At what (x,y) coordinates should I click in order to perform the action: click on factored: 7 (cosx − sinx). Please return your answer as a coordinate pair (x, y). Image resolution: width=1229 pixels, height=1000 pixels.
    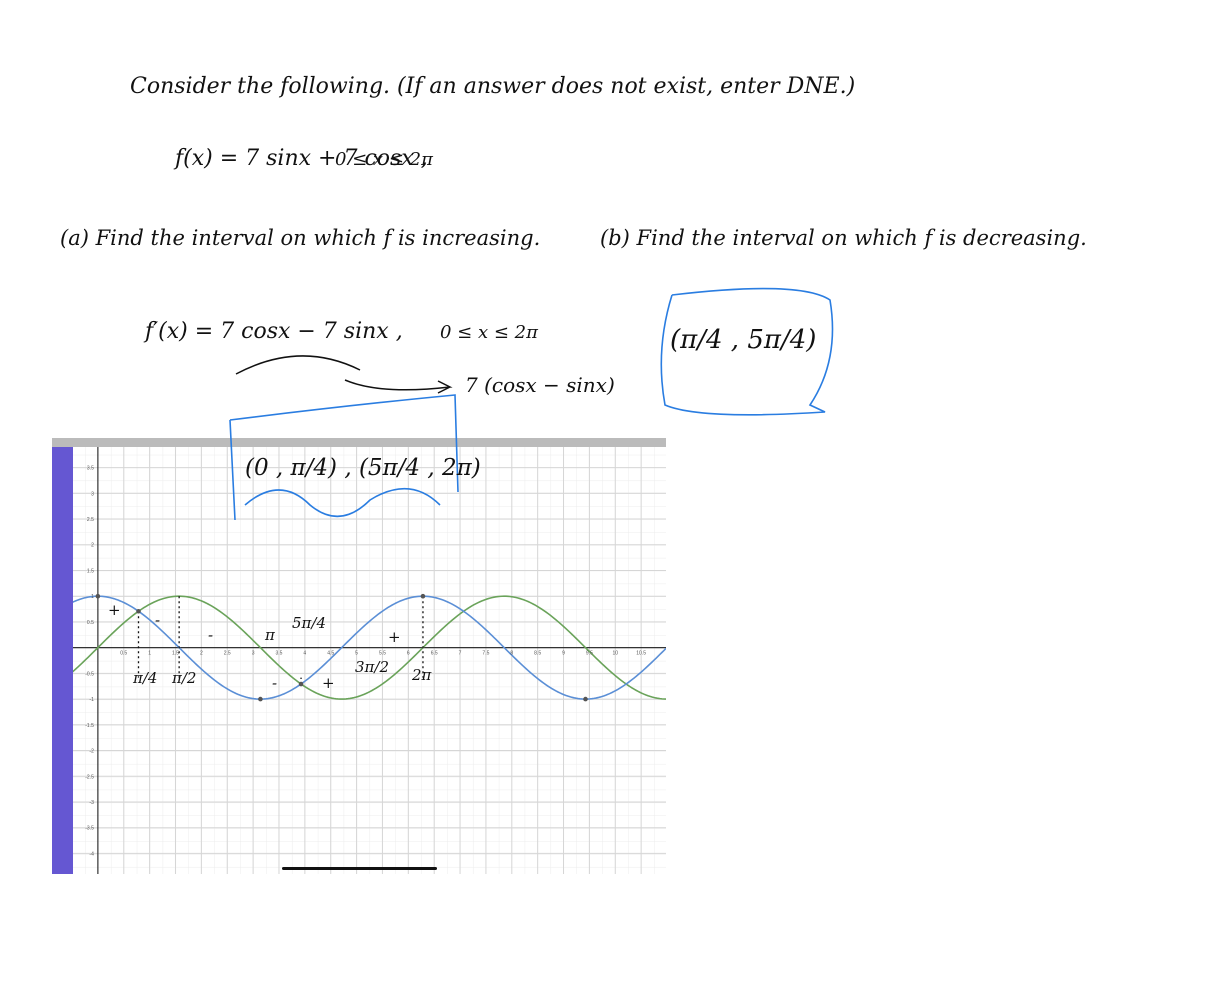
    Looking at the image, I should click on (540, 385).